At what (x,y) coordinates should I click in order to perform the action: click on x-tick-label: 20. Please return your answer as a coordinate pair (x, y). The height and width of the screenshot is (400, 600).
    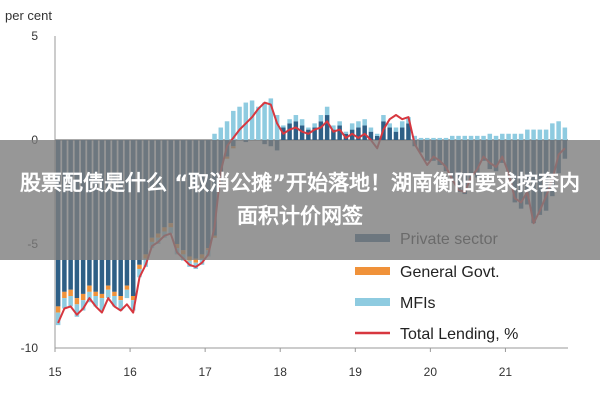
    Looking at the image, I should click on (431, 372).